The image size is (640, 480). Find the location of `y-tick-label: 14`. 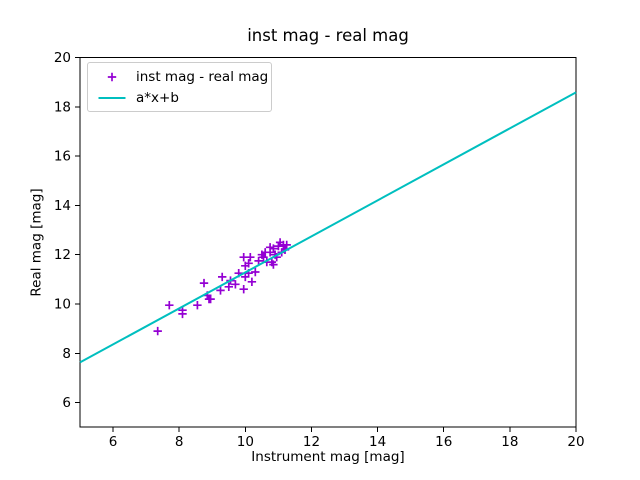

y-tick-label: 14 is located at coordinates (62, 206).